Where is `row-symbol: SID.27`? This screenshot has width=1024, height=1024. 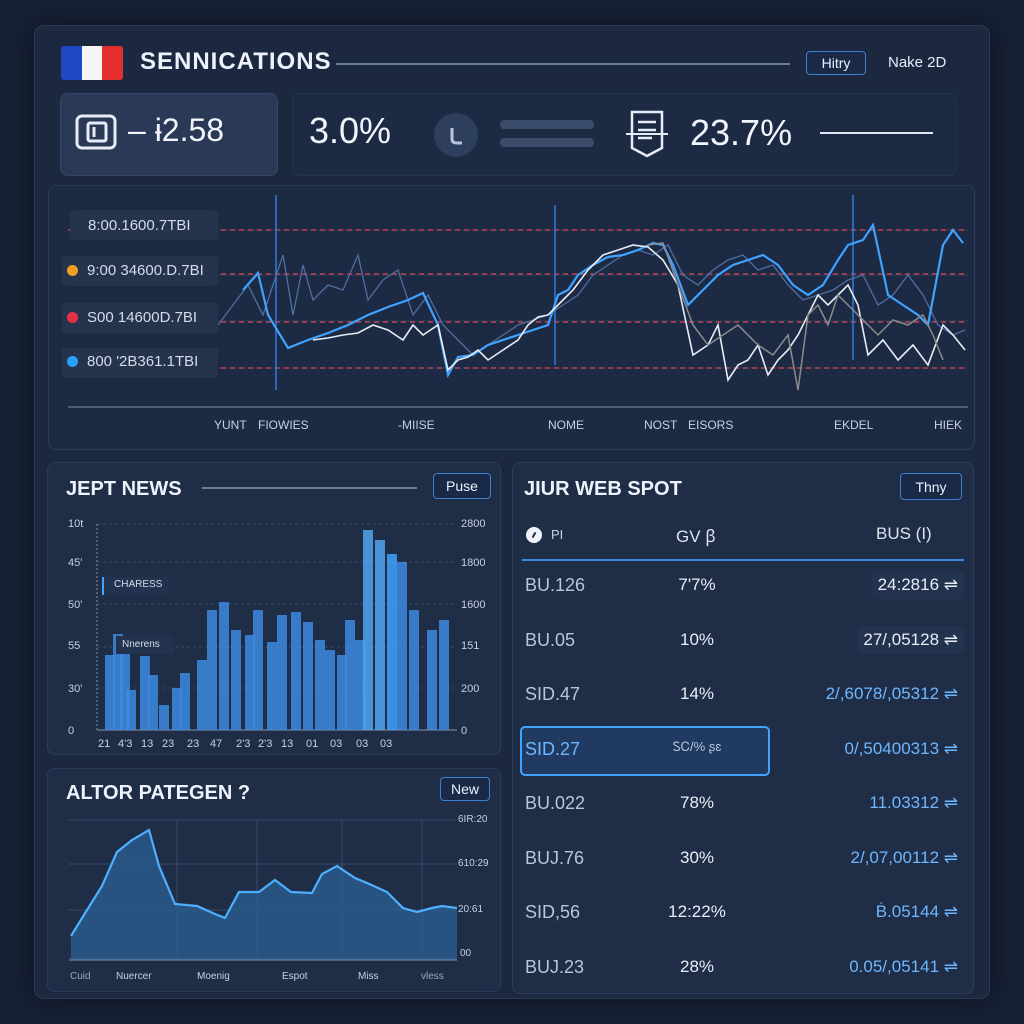 row-symbol: SID.27 is located at coordinates (553, 748).